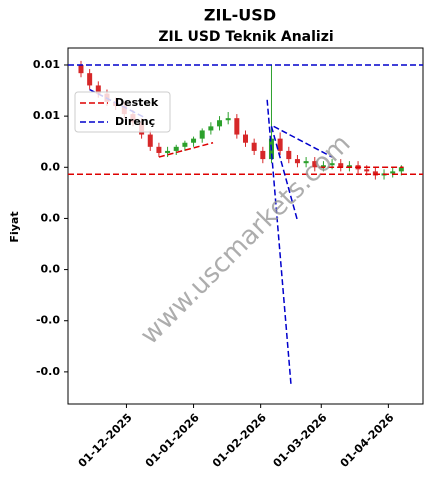 The image size is (433, 493). I want to click on chart-title: ZIL-USD, so click(240, 15).